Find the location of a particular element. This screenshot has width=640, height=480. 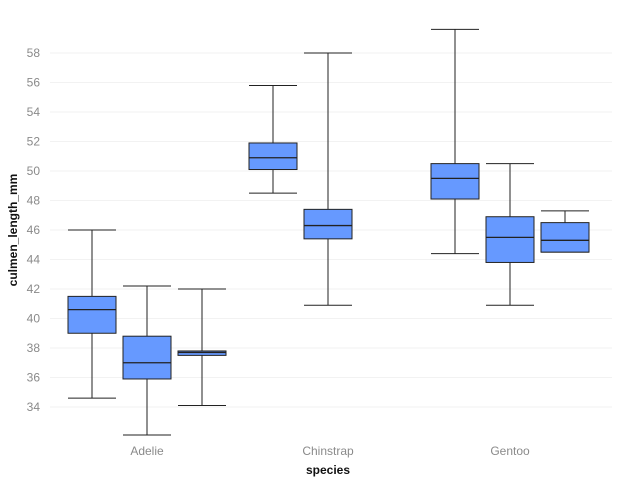

x-tick-label: Gentoo is located at coordinates (510, 451).